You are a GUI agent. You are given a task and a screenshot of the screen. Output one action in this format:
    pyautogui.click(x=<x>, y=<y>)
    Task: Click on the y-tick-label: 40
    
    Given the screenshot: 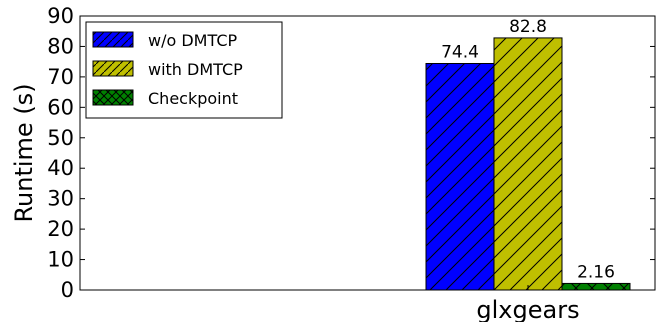 What is the action you would take?
    pyautogui.click(x=60, y=168)
    